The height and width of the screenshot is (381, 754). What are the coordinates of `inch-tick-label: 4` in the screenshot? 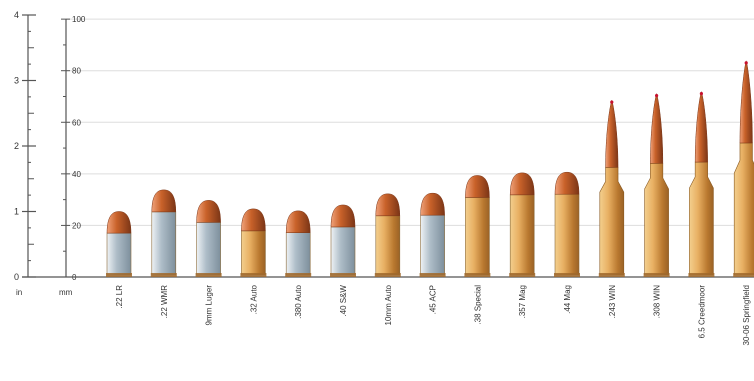 It's located at (16, 15).